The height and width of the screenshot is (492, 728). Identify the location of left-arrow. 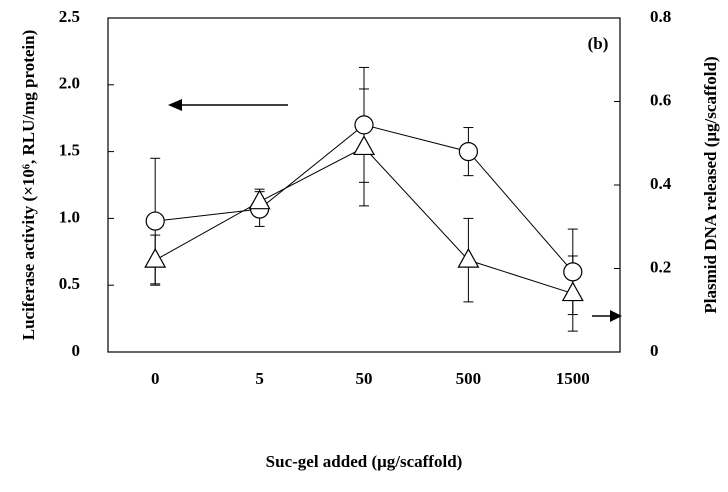
(228, 105).